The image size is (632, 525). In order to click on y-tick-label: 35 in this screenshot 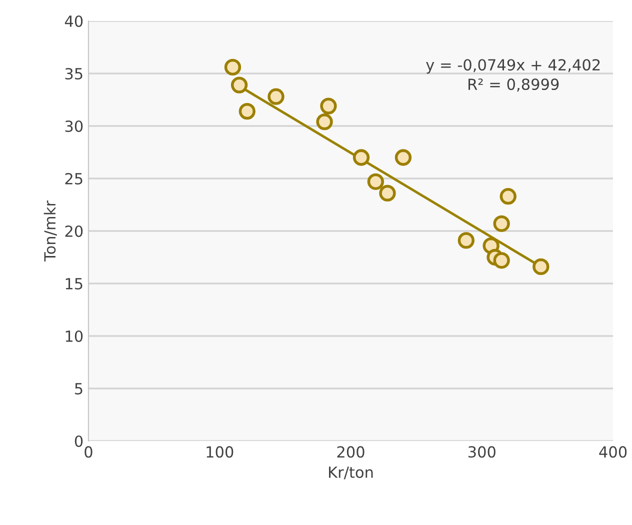, I will do `click(73, 74)`.